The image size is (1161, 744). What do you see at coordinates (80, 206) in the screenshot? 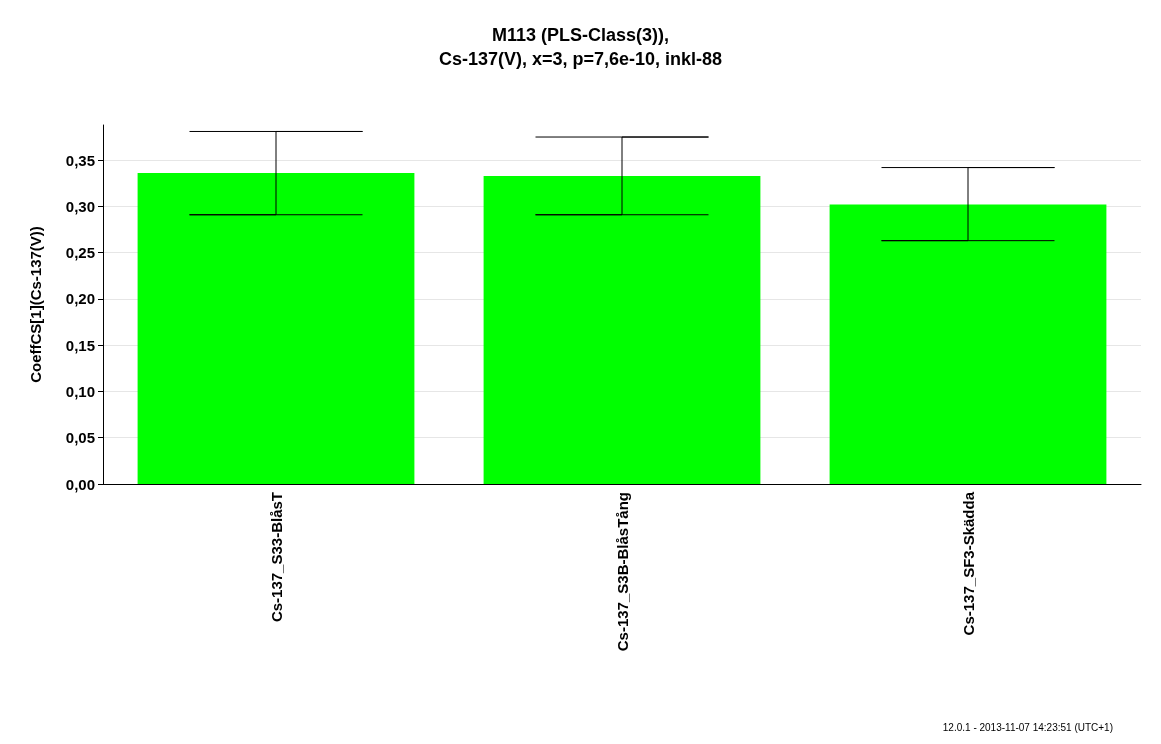
I see `y-tick-label: 0,30` at bounding box center [80, 206].